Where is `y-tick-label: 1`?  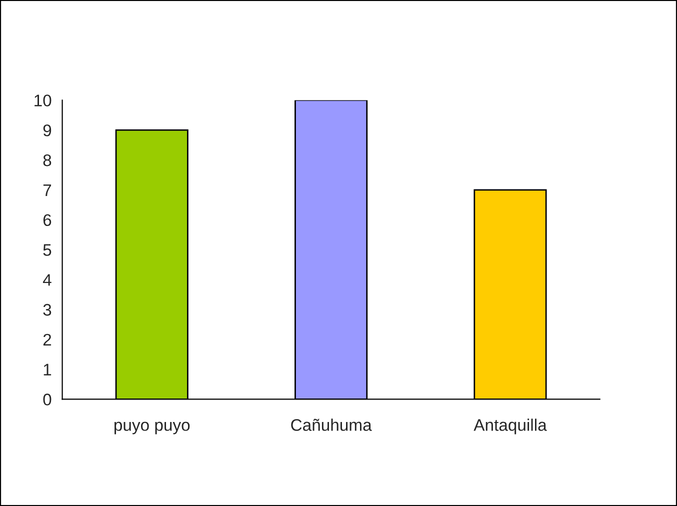
y-tick-label: 1 is located at coordinates (48, 370).